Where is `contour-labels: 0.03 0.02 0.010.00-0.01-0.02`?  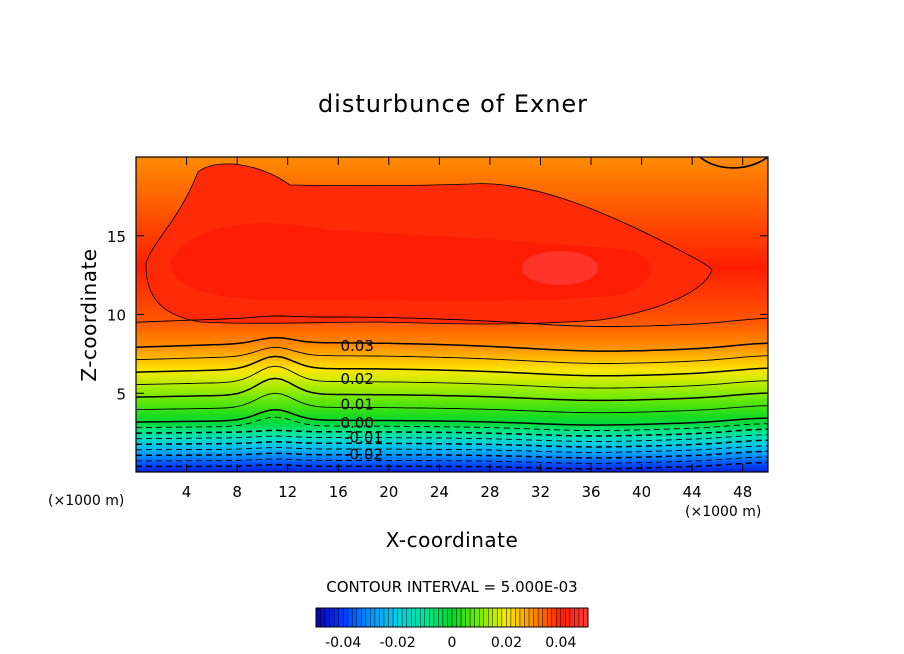
contour-labels: 0.03 0.02 0.010.00-0.01-0.02 is located at coordinates (361, 400).